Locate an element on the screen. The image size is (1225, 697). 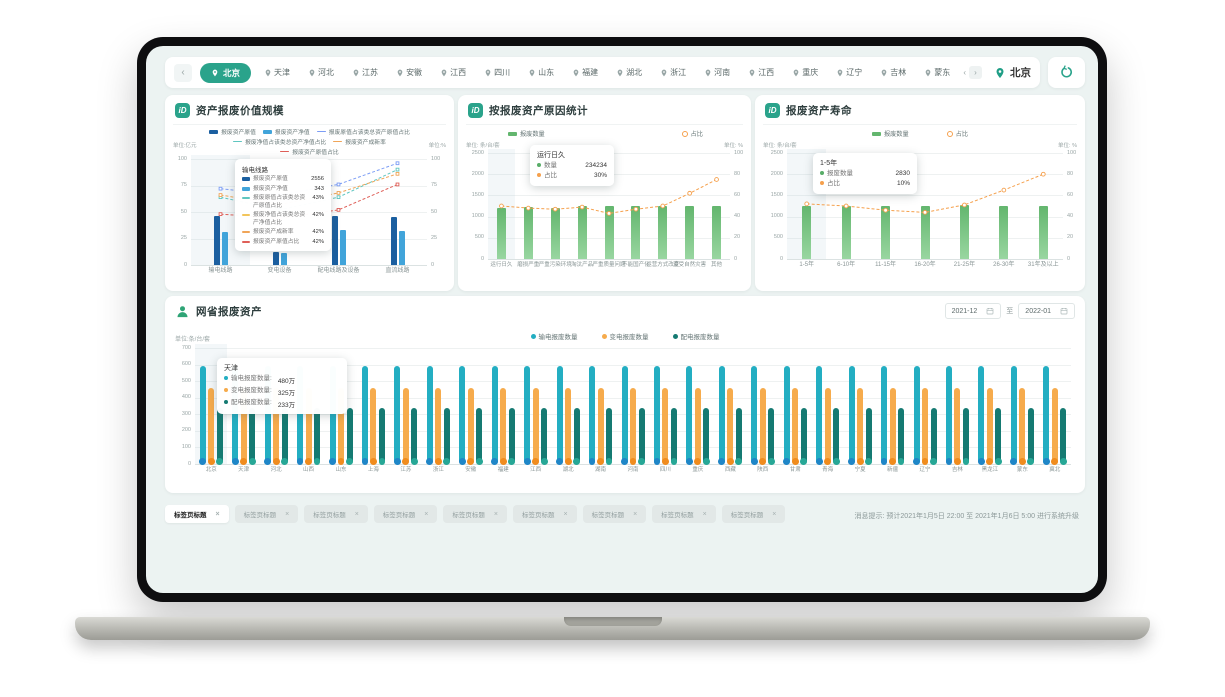
legend-item: 配电报废数量 is located at coordinates (696, 336).